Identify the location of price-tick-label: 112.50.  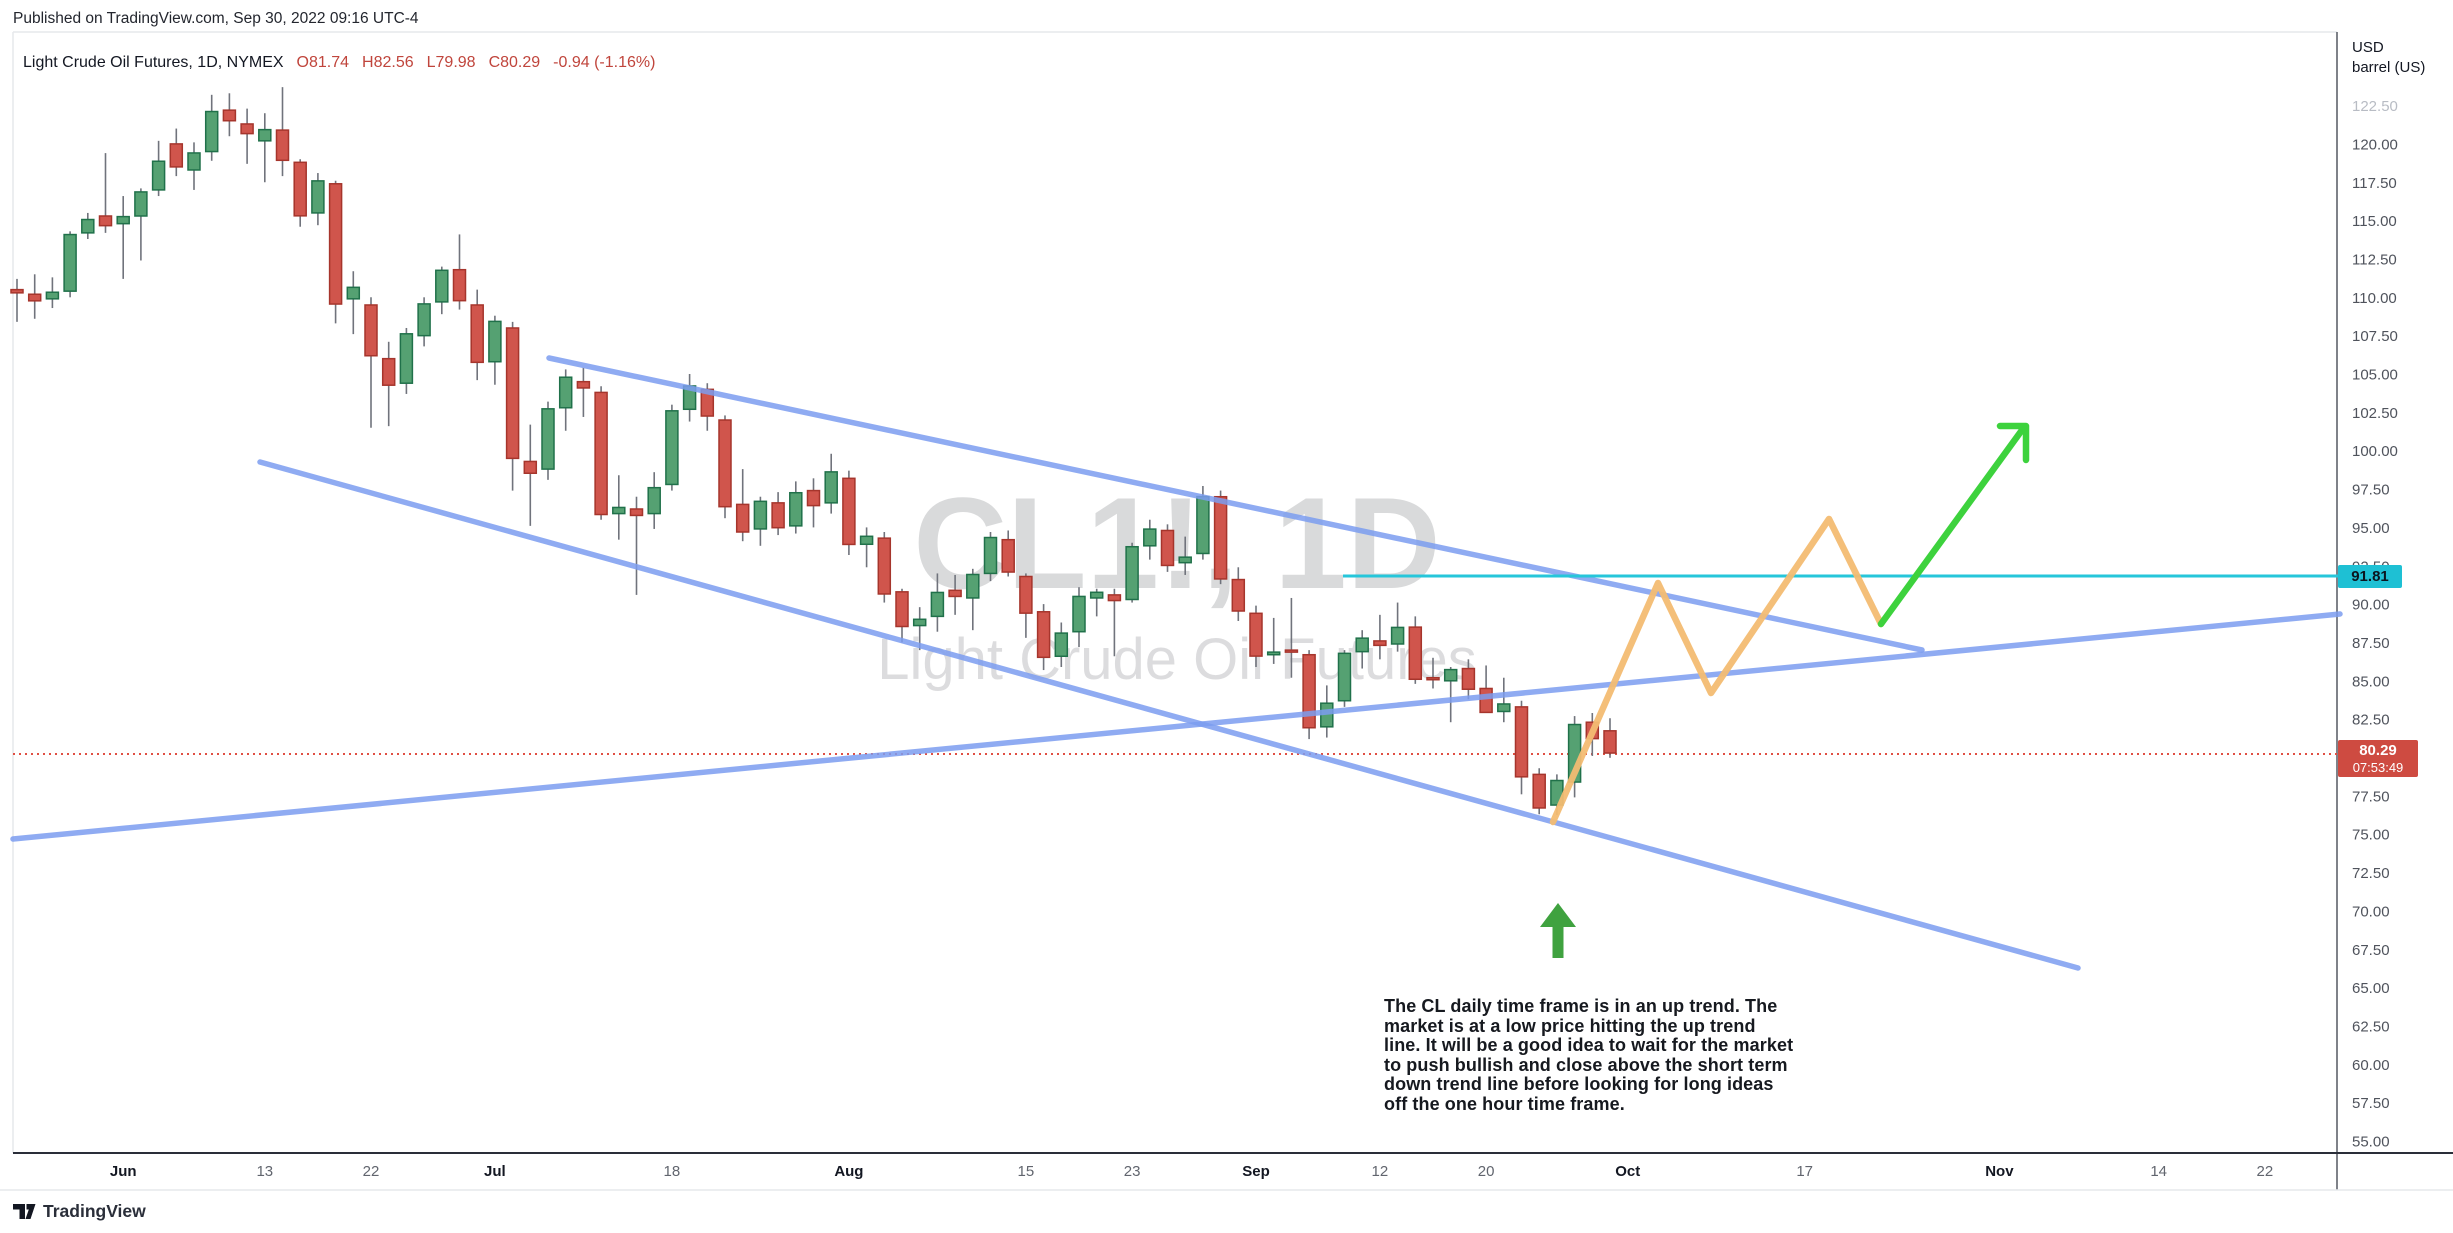
(2374, 259).